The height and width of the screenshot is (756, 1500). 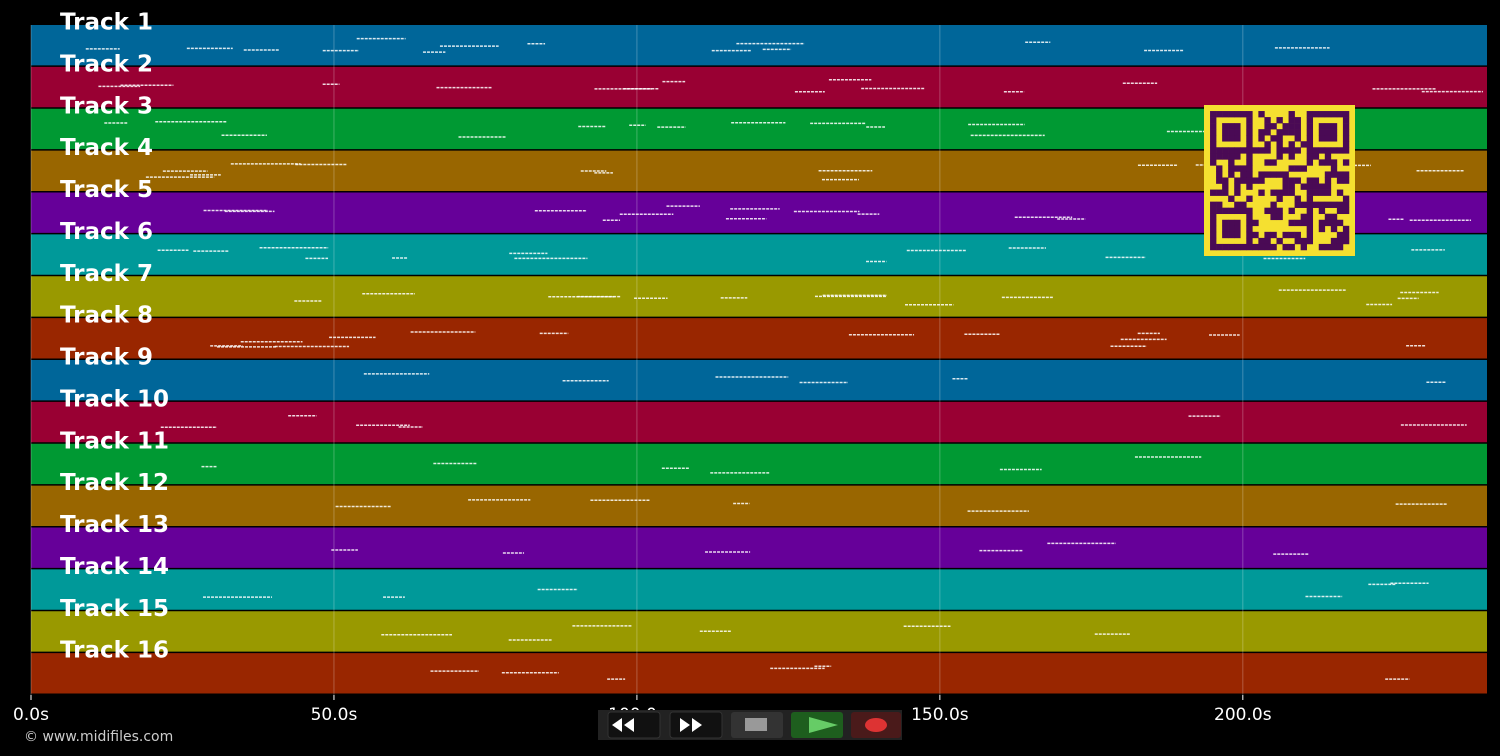 What do you see at coordinates (106, 232) in the screenshot?
I see `track-label: Track 6` at bounding box center [106, 232].